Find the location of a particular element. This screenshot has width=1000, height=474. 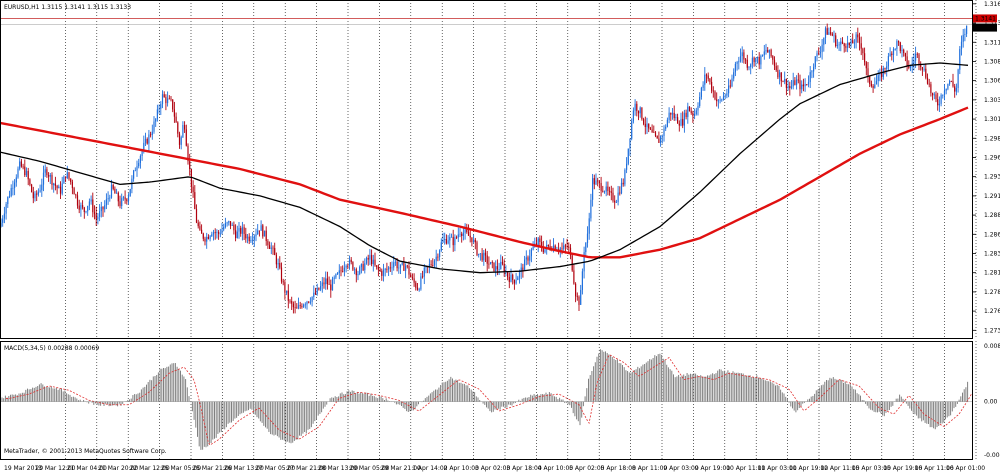

bid-price-label: 1.3141 is located at coordinates (985, 18).